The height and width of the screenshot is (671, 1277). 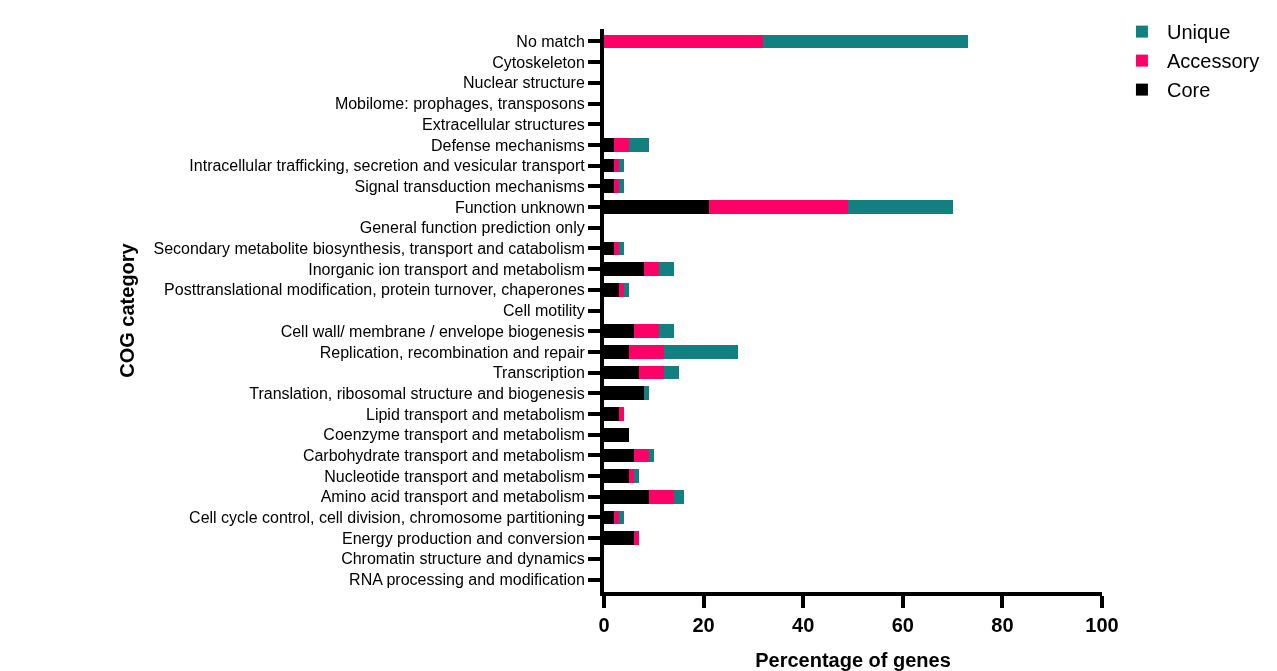 I want to click on x-tick-label: 40, so click(x=803, y=625).